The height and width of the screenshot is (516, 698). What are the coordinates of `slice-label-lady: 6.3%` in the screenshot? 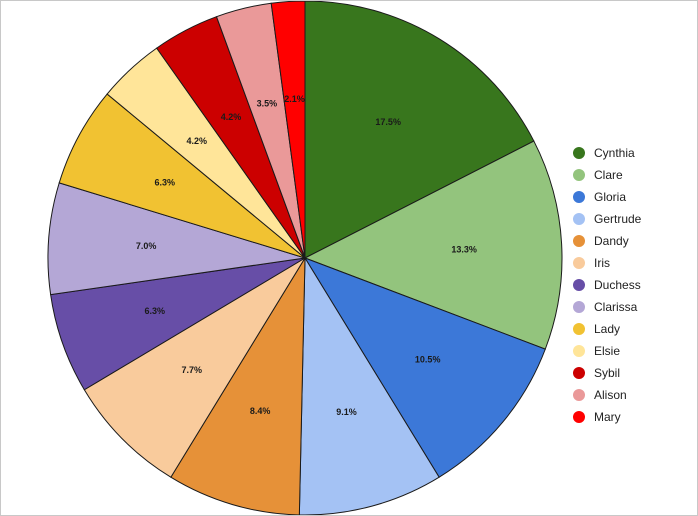 It's located at (164, 182).